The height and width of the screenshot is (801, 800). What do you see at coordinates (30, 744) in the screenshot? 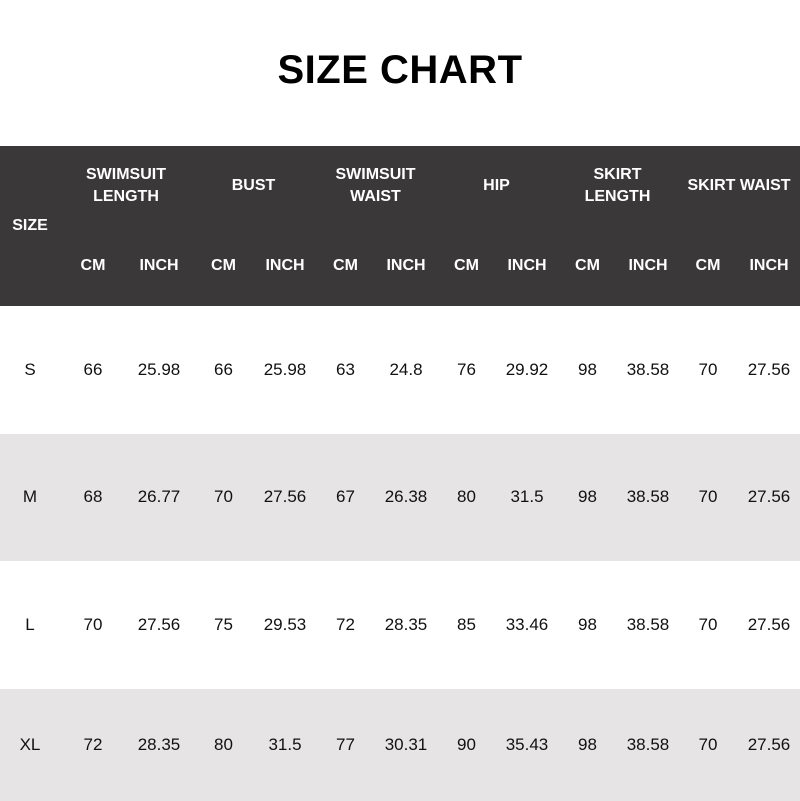
I see `size-cell: XL` at bounding box center [30, 744].